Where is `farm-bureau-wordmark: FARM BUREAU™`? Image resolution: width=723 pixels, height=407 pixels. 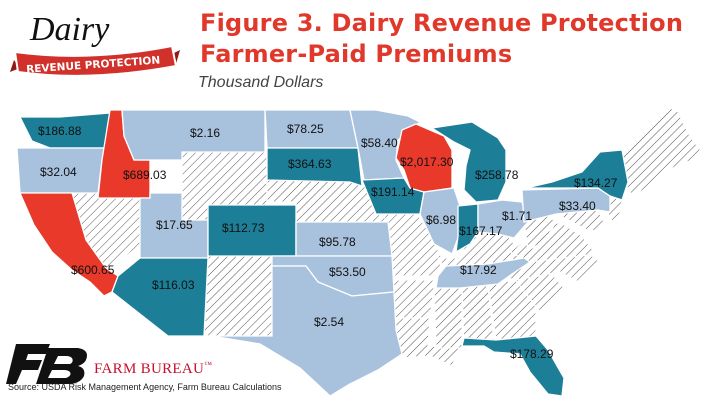 farm-bureau-wordmark: FARM BUREAU™ is located at coordinates (153, 369).